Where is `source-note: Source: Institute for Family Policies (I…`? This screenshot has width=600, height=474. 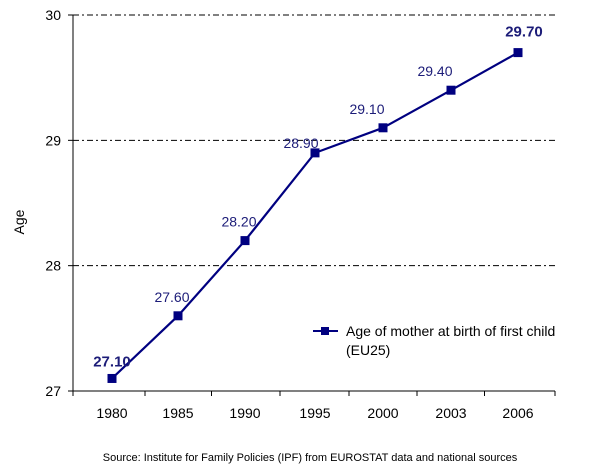
source-note: Source: Institute for Family Policies (I… is located at coordinates (310, 458).